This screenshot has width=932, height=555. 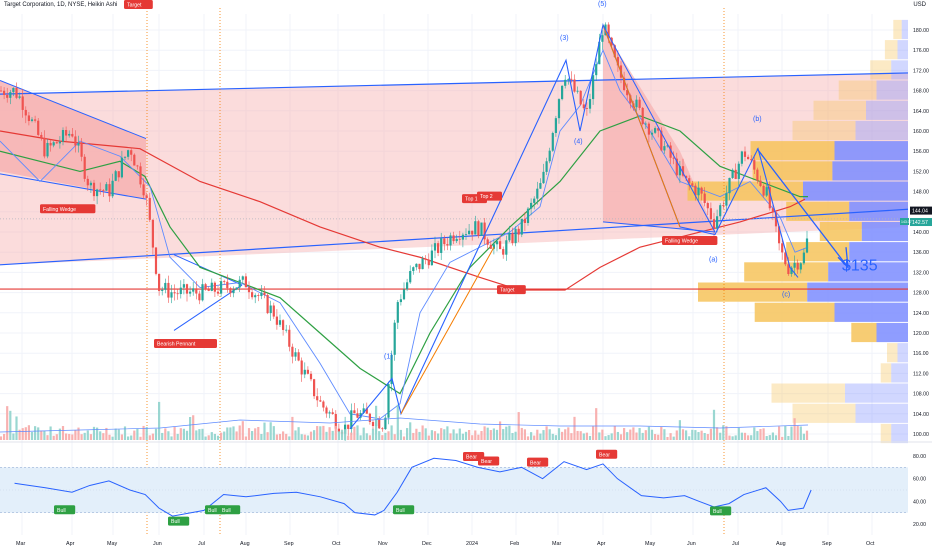 I want to click on rsi-bull-tag-bg, so click(x=721, y=511).